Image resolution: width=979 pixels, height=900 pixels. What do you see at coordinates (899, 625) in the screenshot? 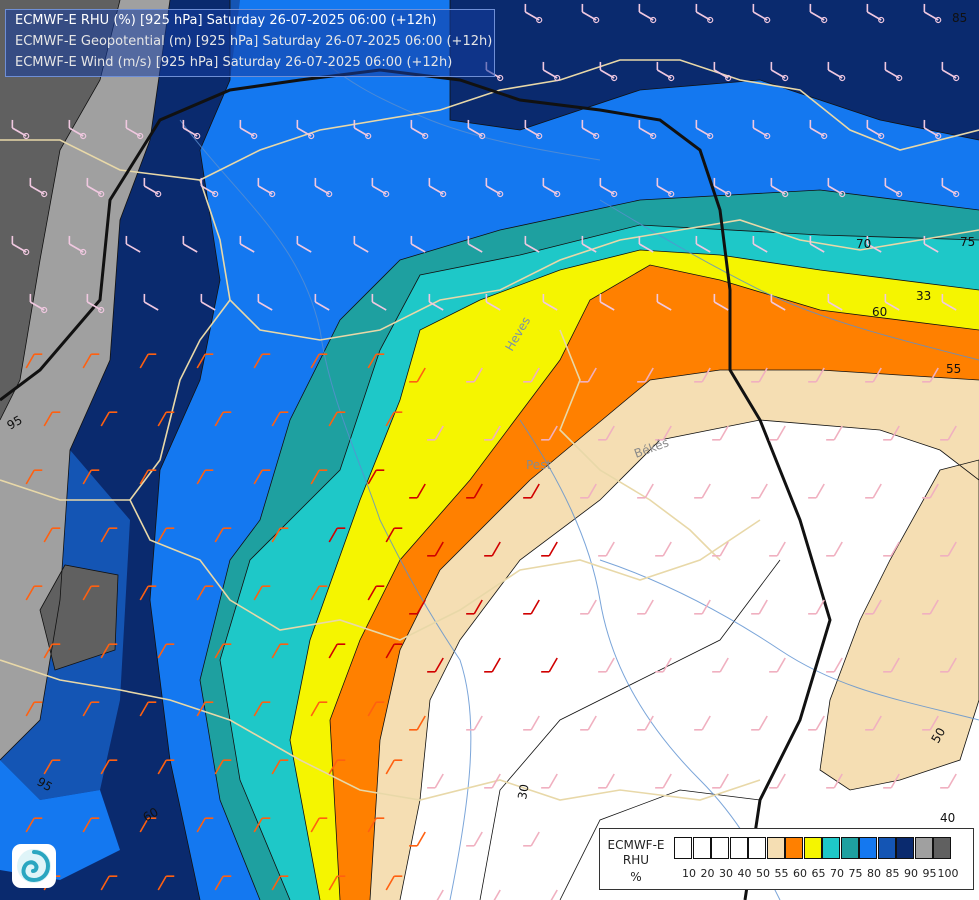
I see `rhu-band-55-east` at bounding box center [899, 625].